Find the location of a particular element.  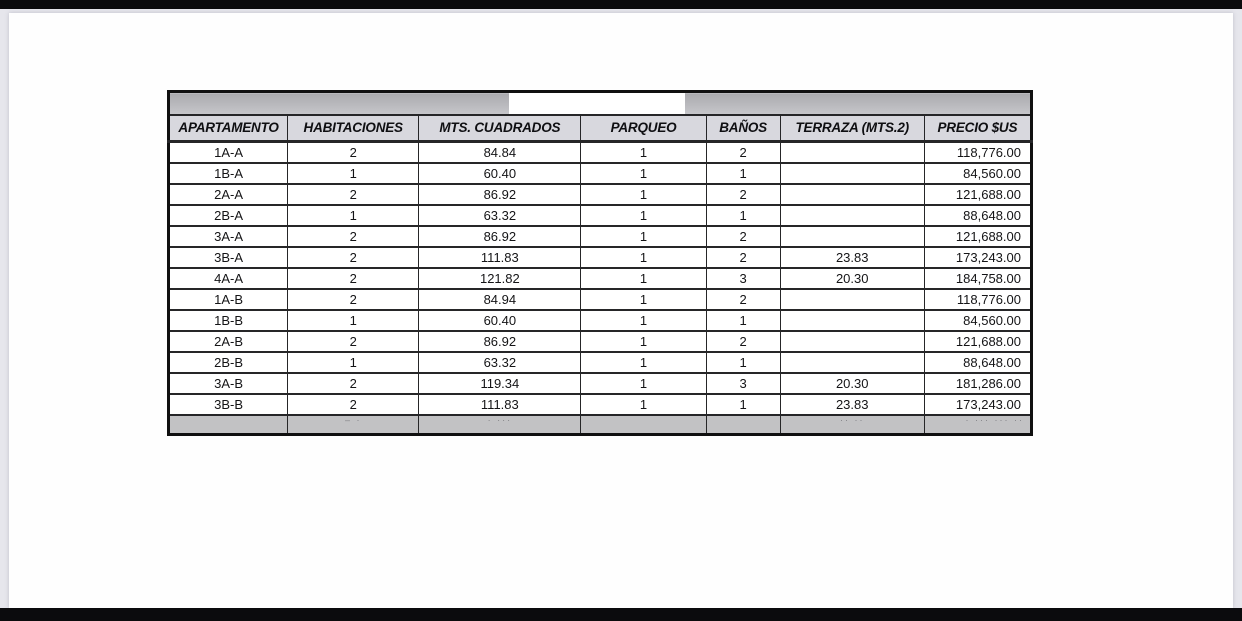

redacted-title-box is located at coordinates (597, 103).